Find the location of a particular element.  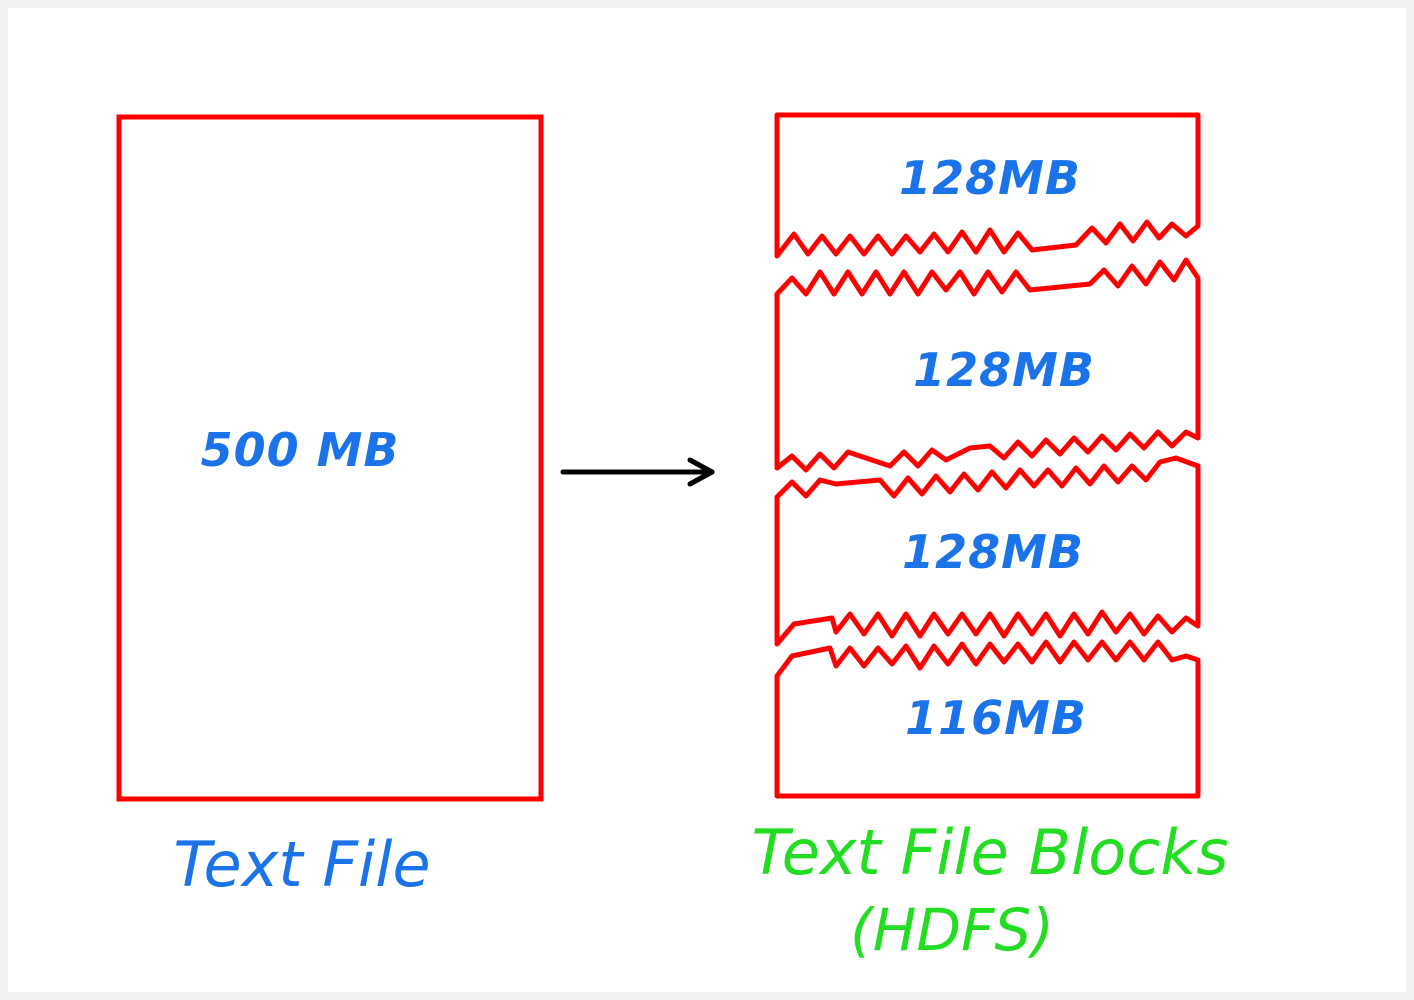

block-size-3: 128MB is located at coordinates (993, 552).